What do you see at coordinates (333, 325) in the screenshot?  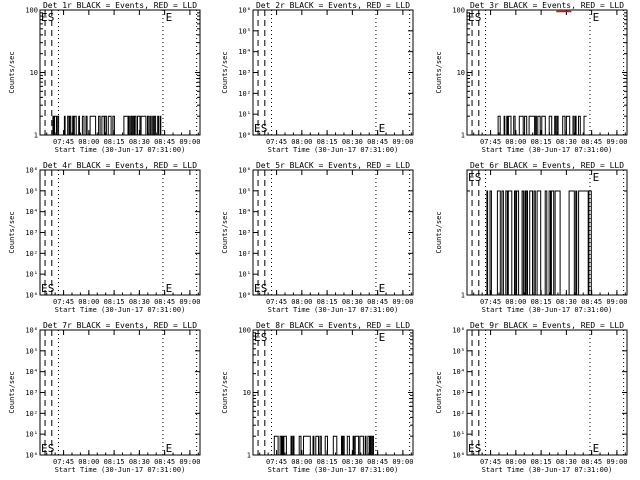 I see `panel-title: Det 8r BLACK = Events, RED = LLD` at bounding box center [333, 325].